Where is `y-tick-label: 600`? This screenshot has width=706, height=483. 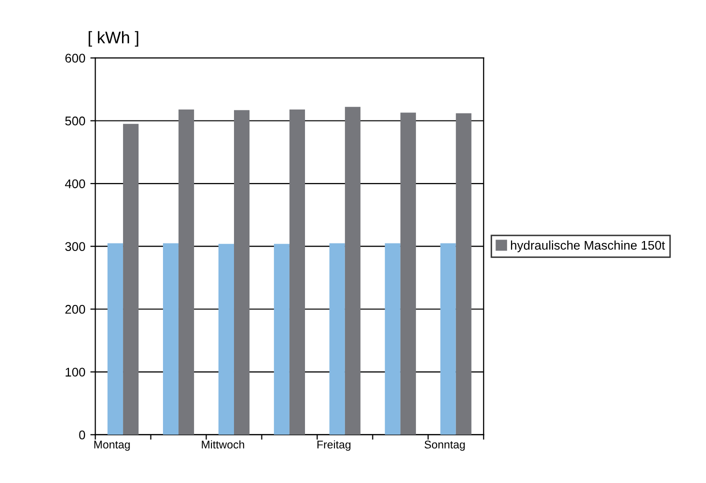
y-tick-label: 600 is located at coordinates (75, 58).